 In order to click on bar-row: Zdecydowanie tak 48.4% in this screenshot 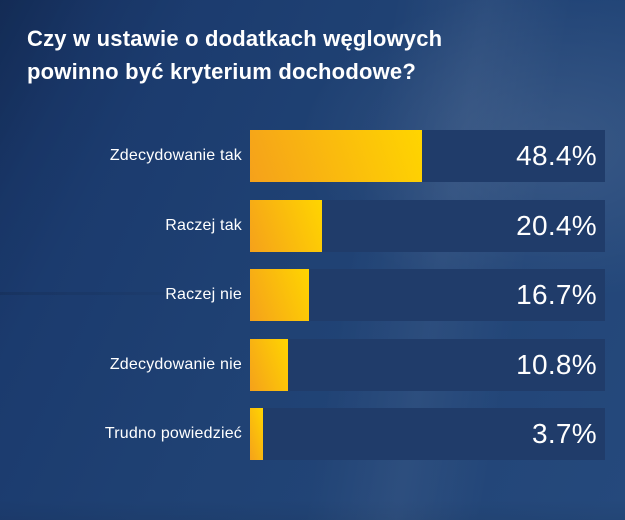, I will do `click(312, 156)`.